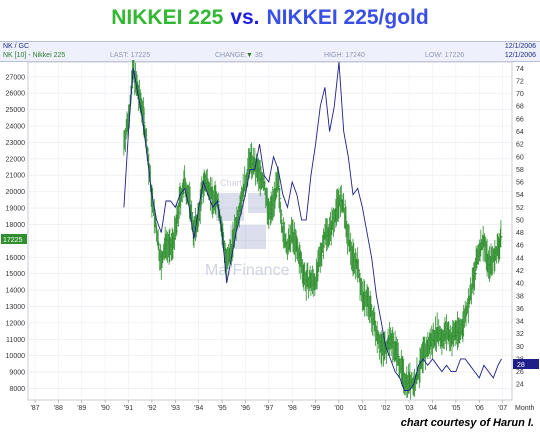  What do you see at coordinates (16, 159) in the screenshot?
I see `y-left-tick-label: 22000` at bounding box center [16, 159].